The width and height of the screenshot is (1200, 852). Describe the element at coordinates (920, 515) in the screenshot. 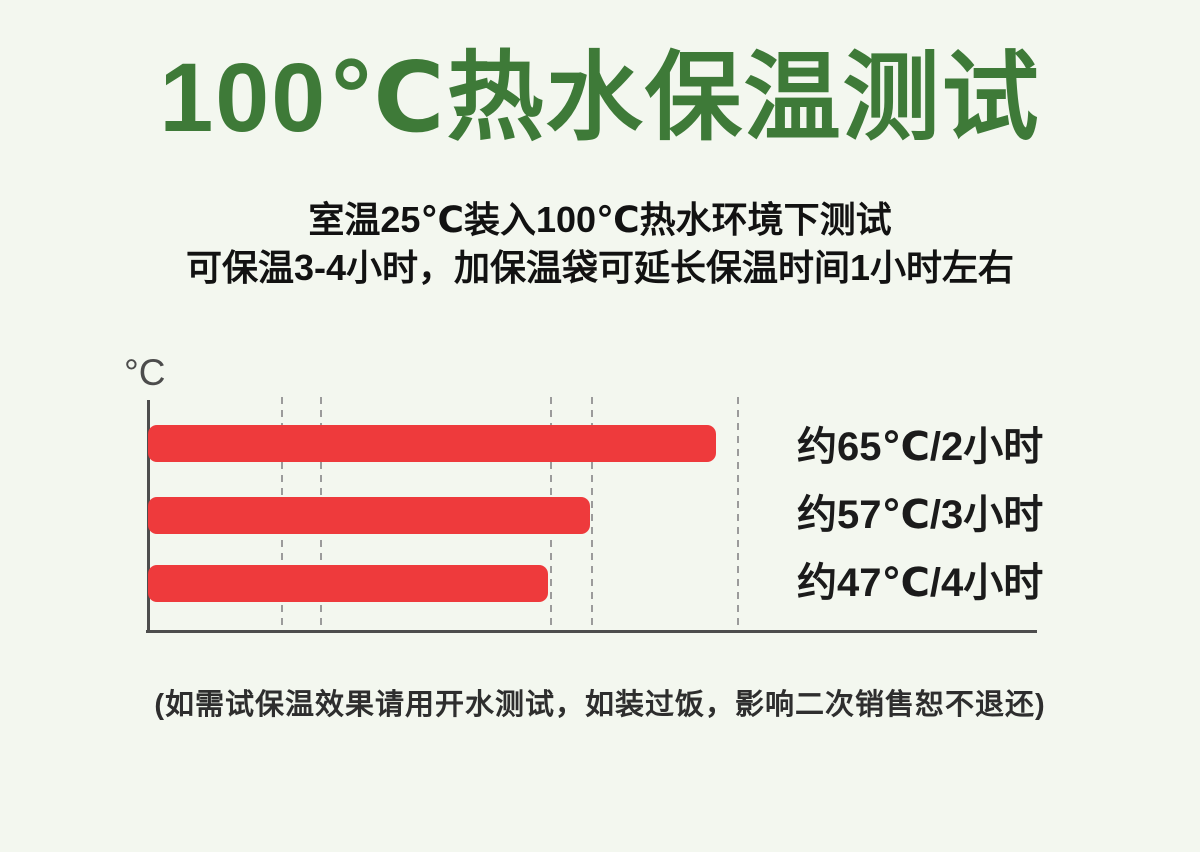

I see `bar-label-3-hours: 约57℃/3小时` at that location.